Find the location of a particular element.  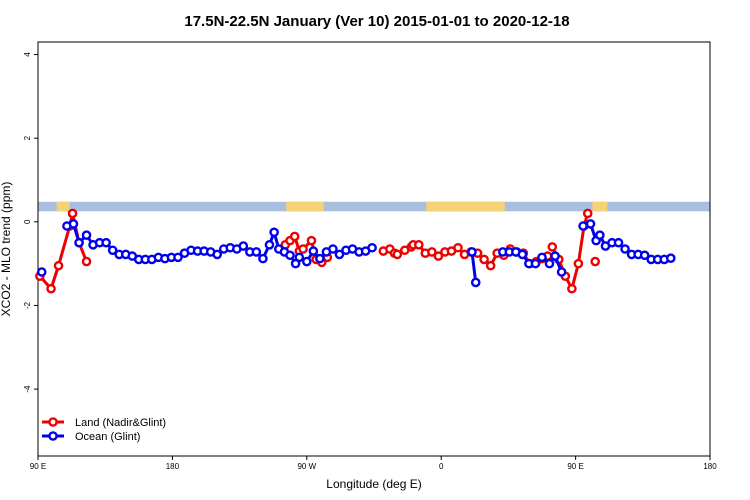

ocean-band is located at coordinates (374, 206).